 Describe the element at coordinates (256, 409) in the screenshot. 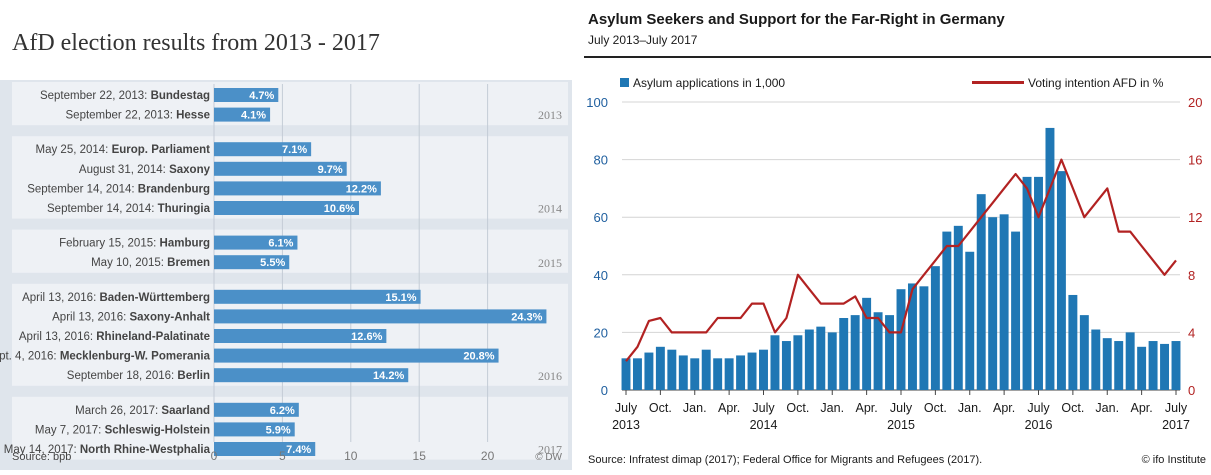

I see `bar-saarland` at that location.